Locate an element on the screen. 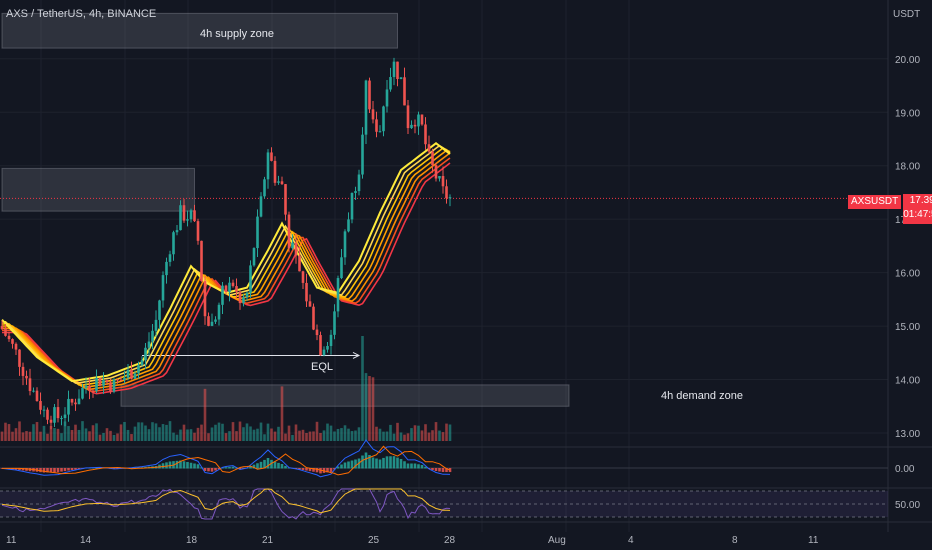  macd-line is located at coordinates (226, 458).